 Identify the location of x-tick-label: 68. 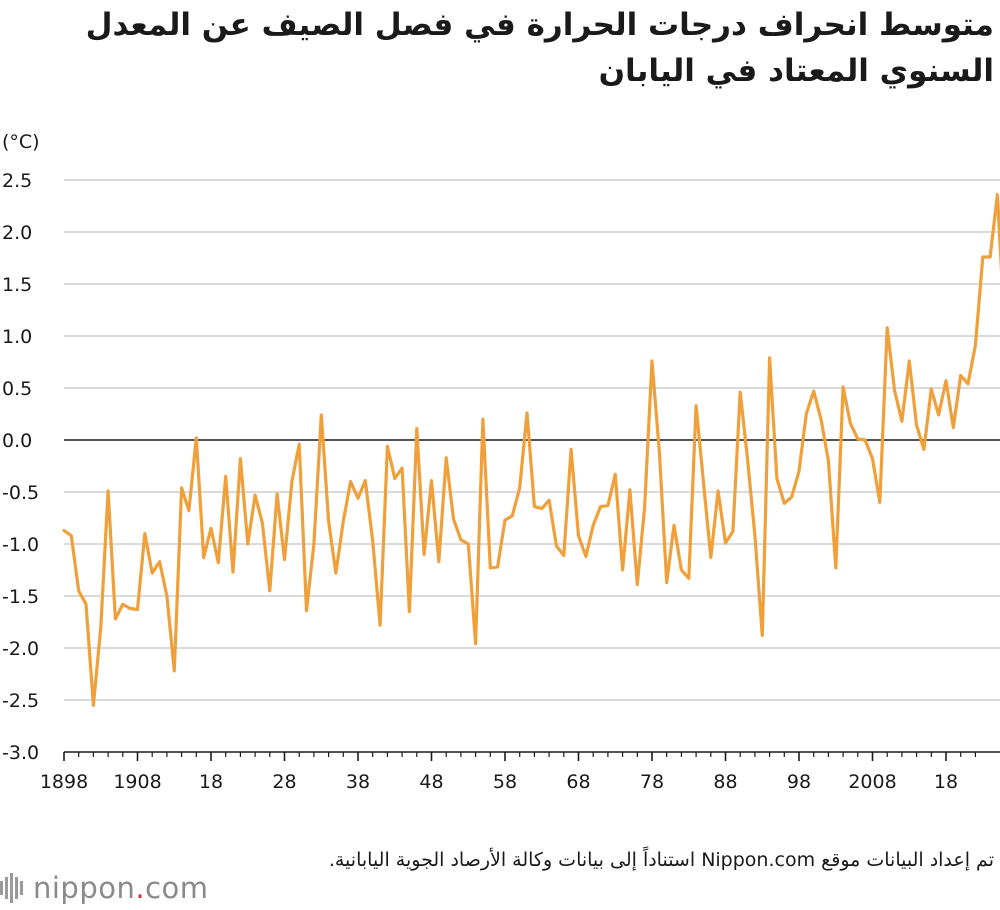
(578, 782).